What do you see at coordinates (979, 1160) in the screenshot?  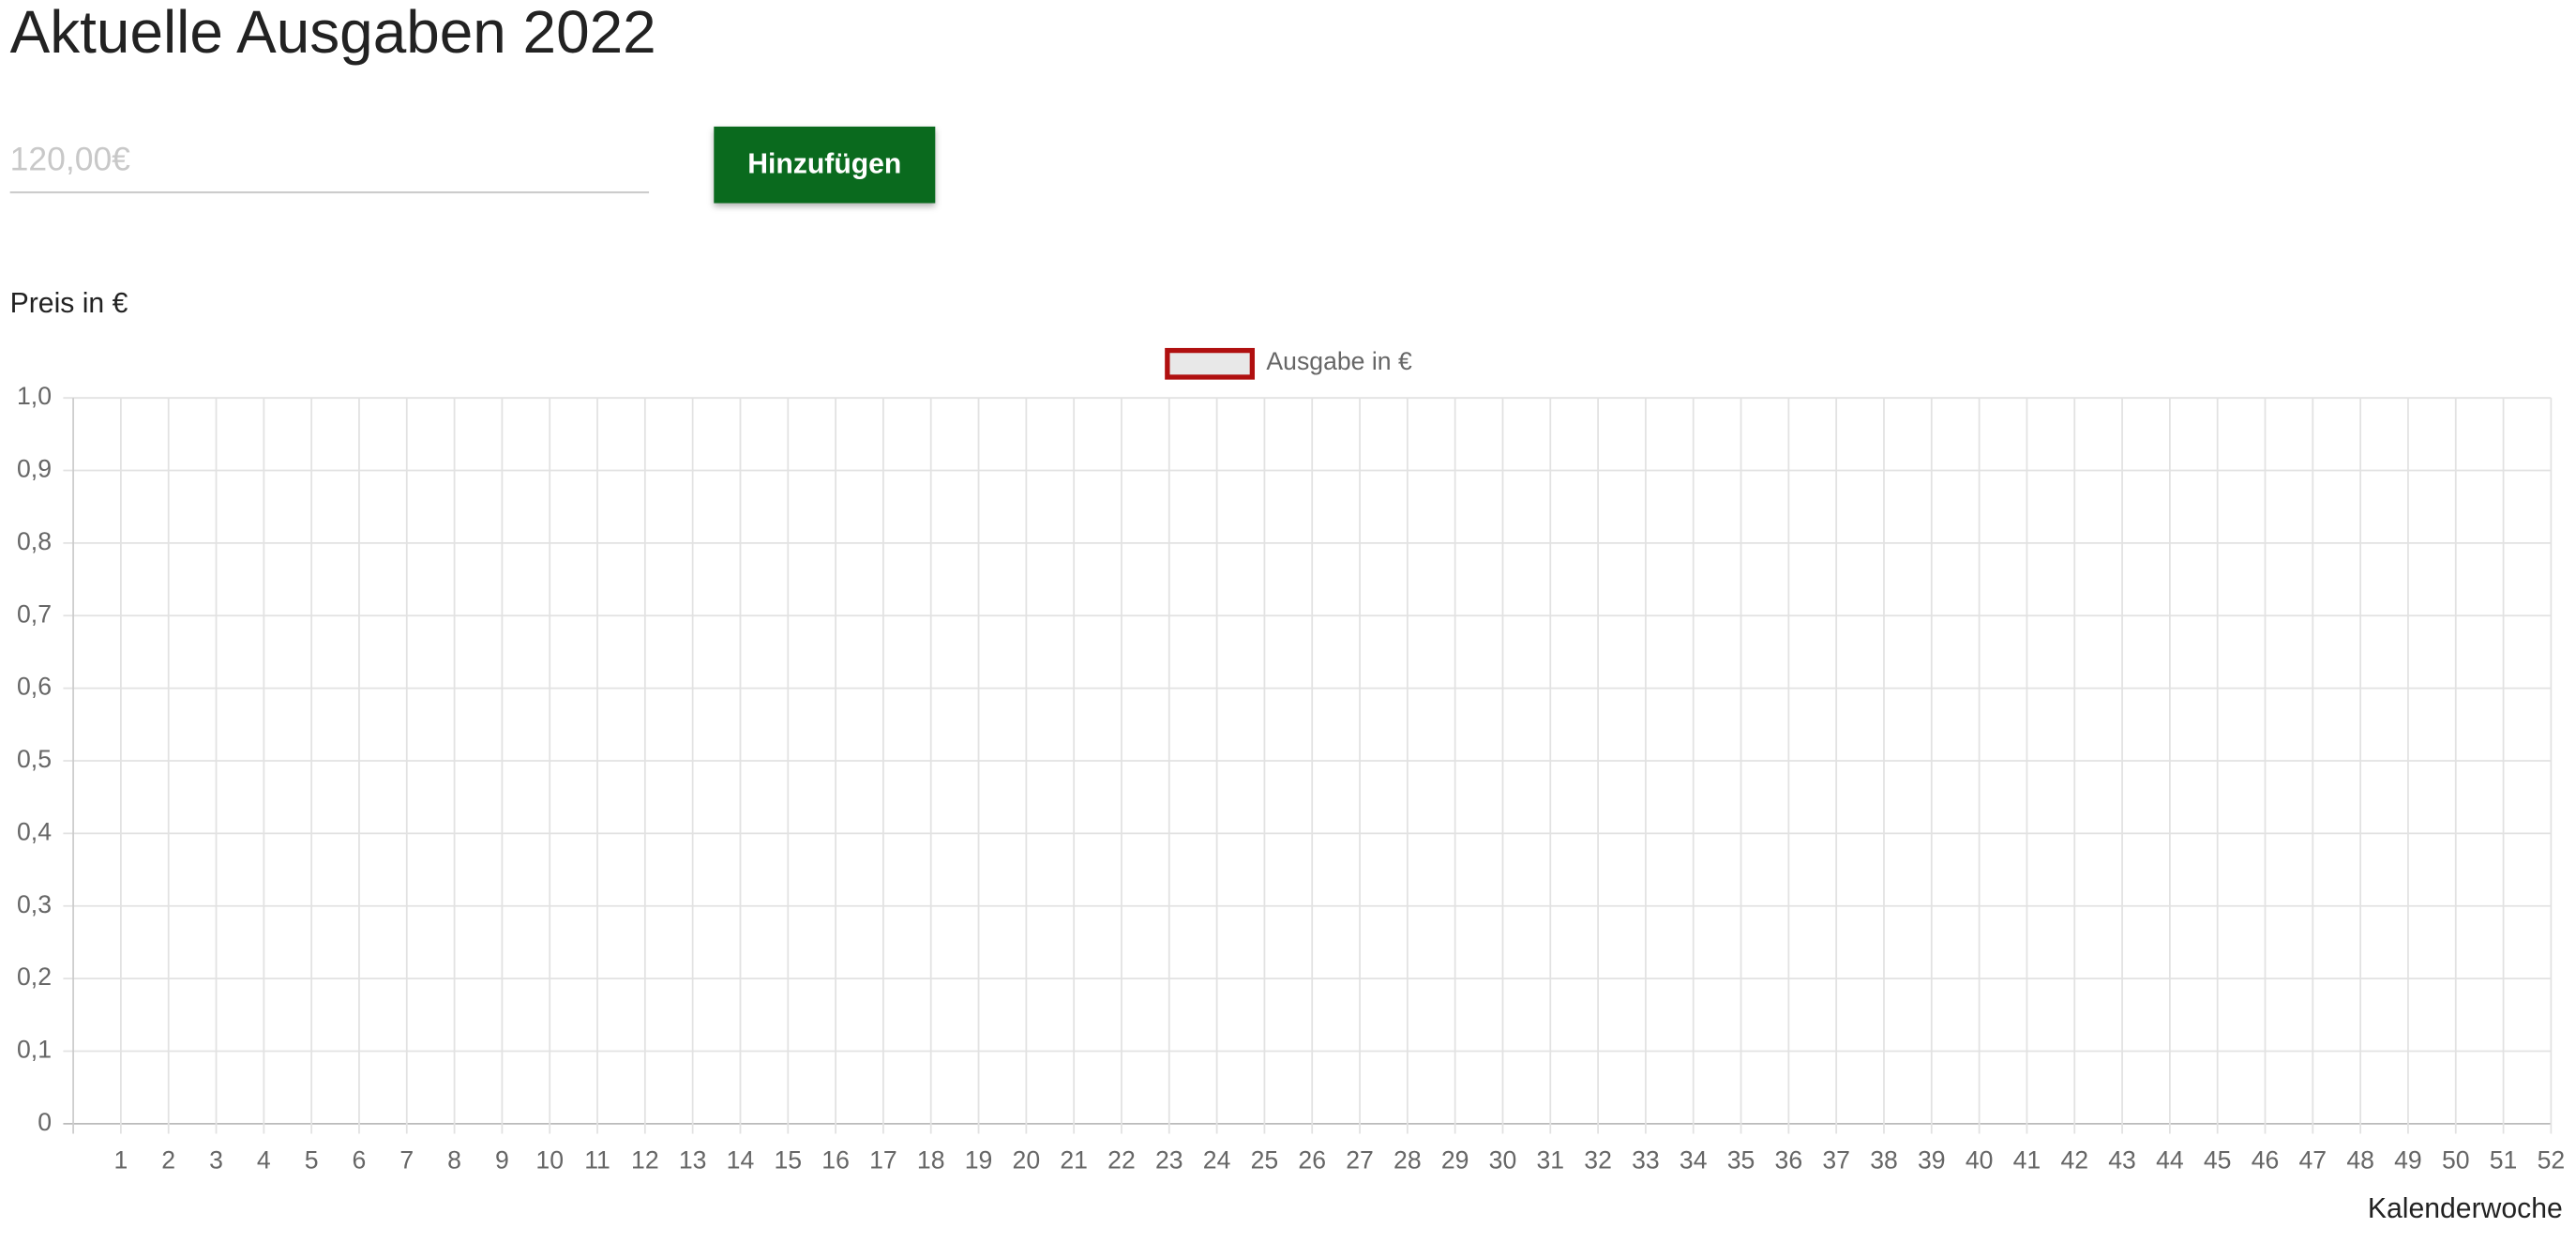 I see `x-tick-label: 19` at bounding box center [979, 1160].